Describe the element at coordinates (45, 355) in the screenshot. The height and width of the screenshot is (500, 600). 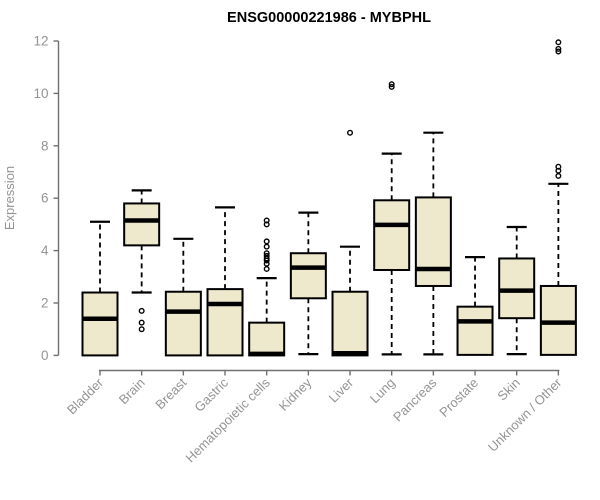
I see `y-tick-label: 0` at that location.